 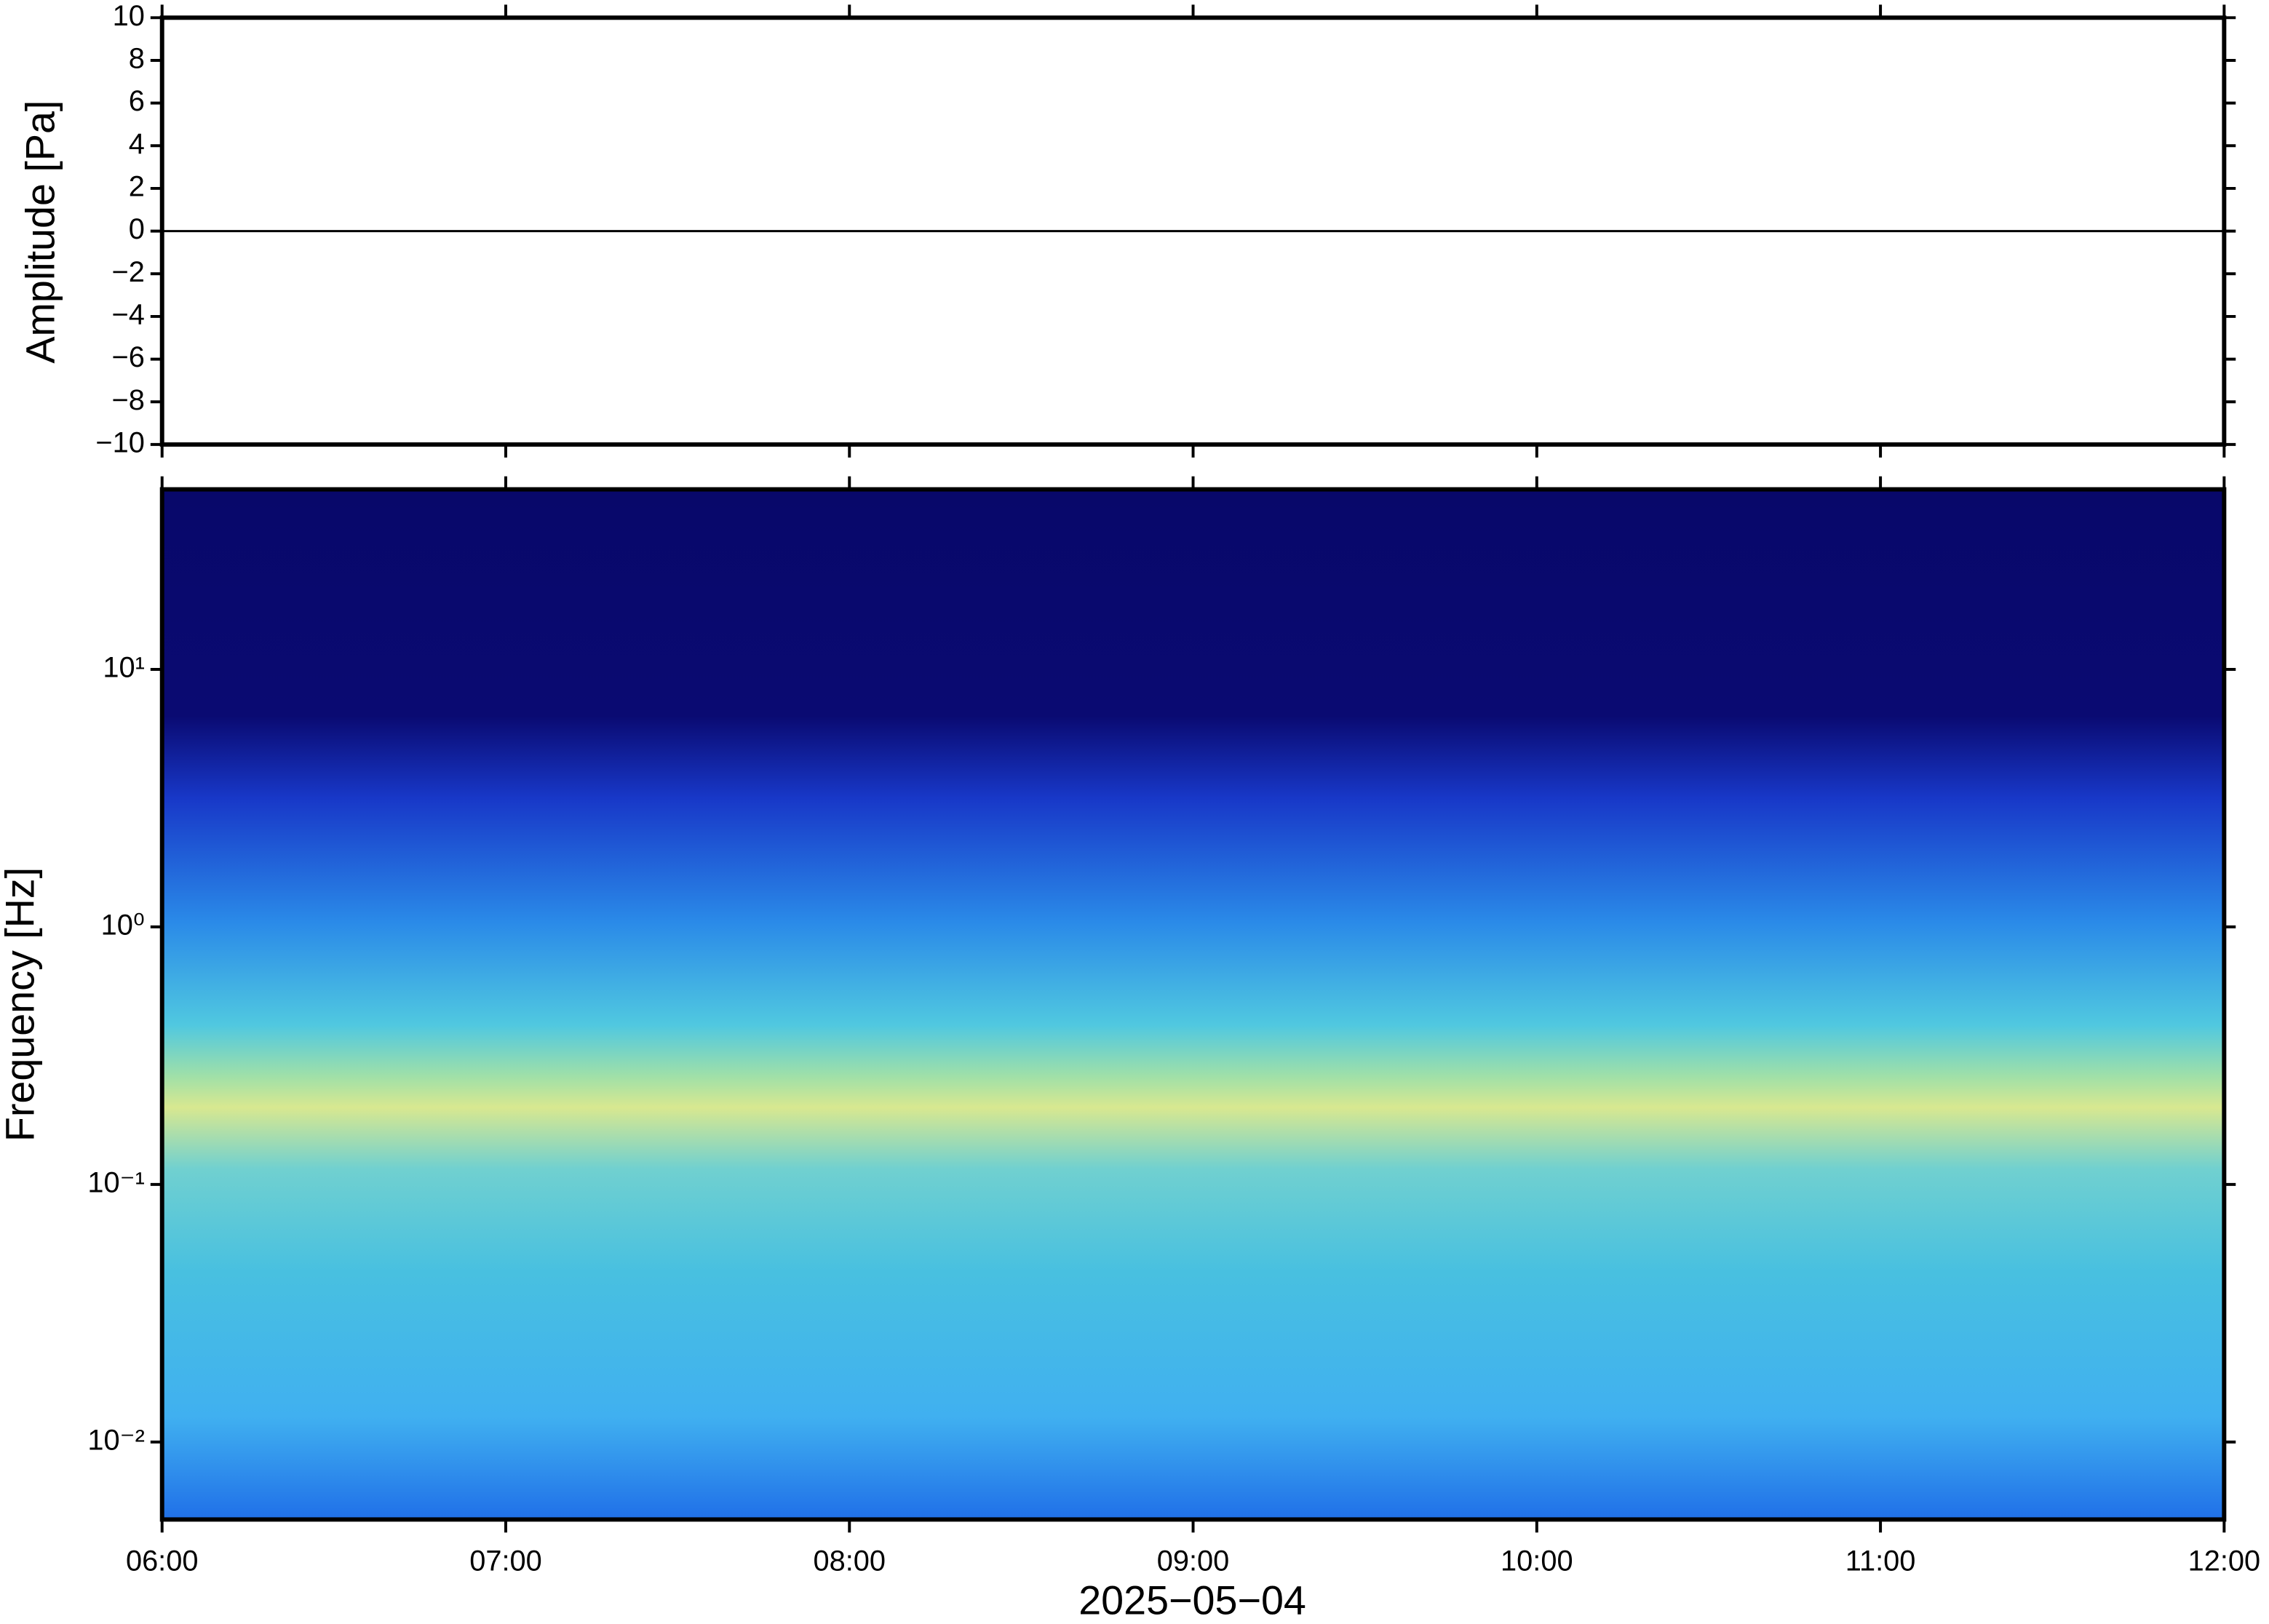 I want to click on y-tick-label: 10¹, so click(x=123, y=667).